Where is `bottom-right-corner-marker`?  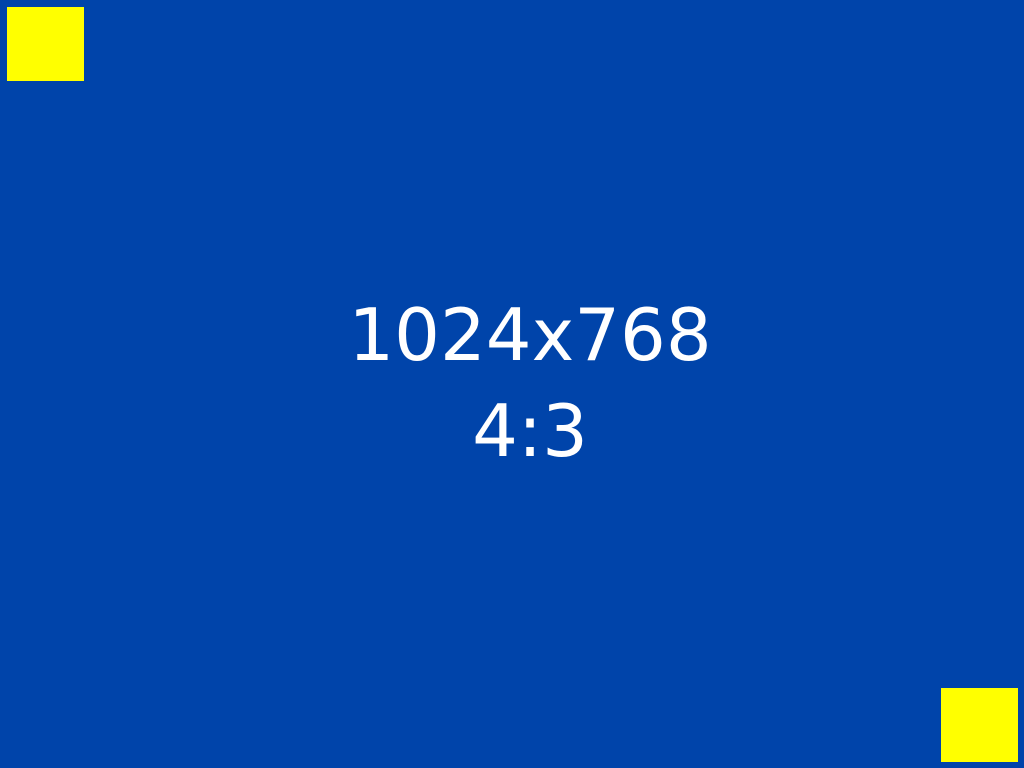 bottom-right-corner-marker is located at coordinates (979, 725).